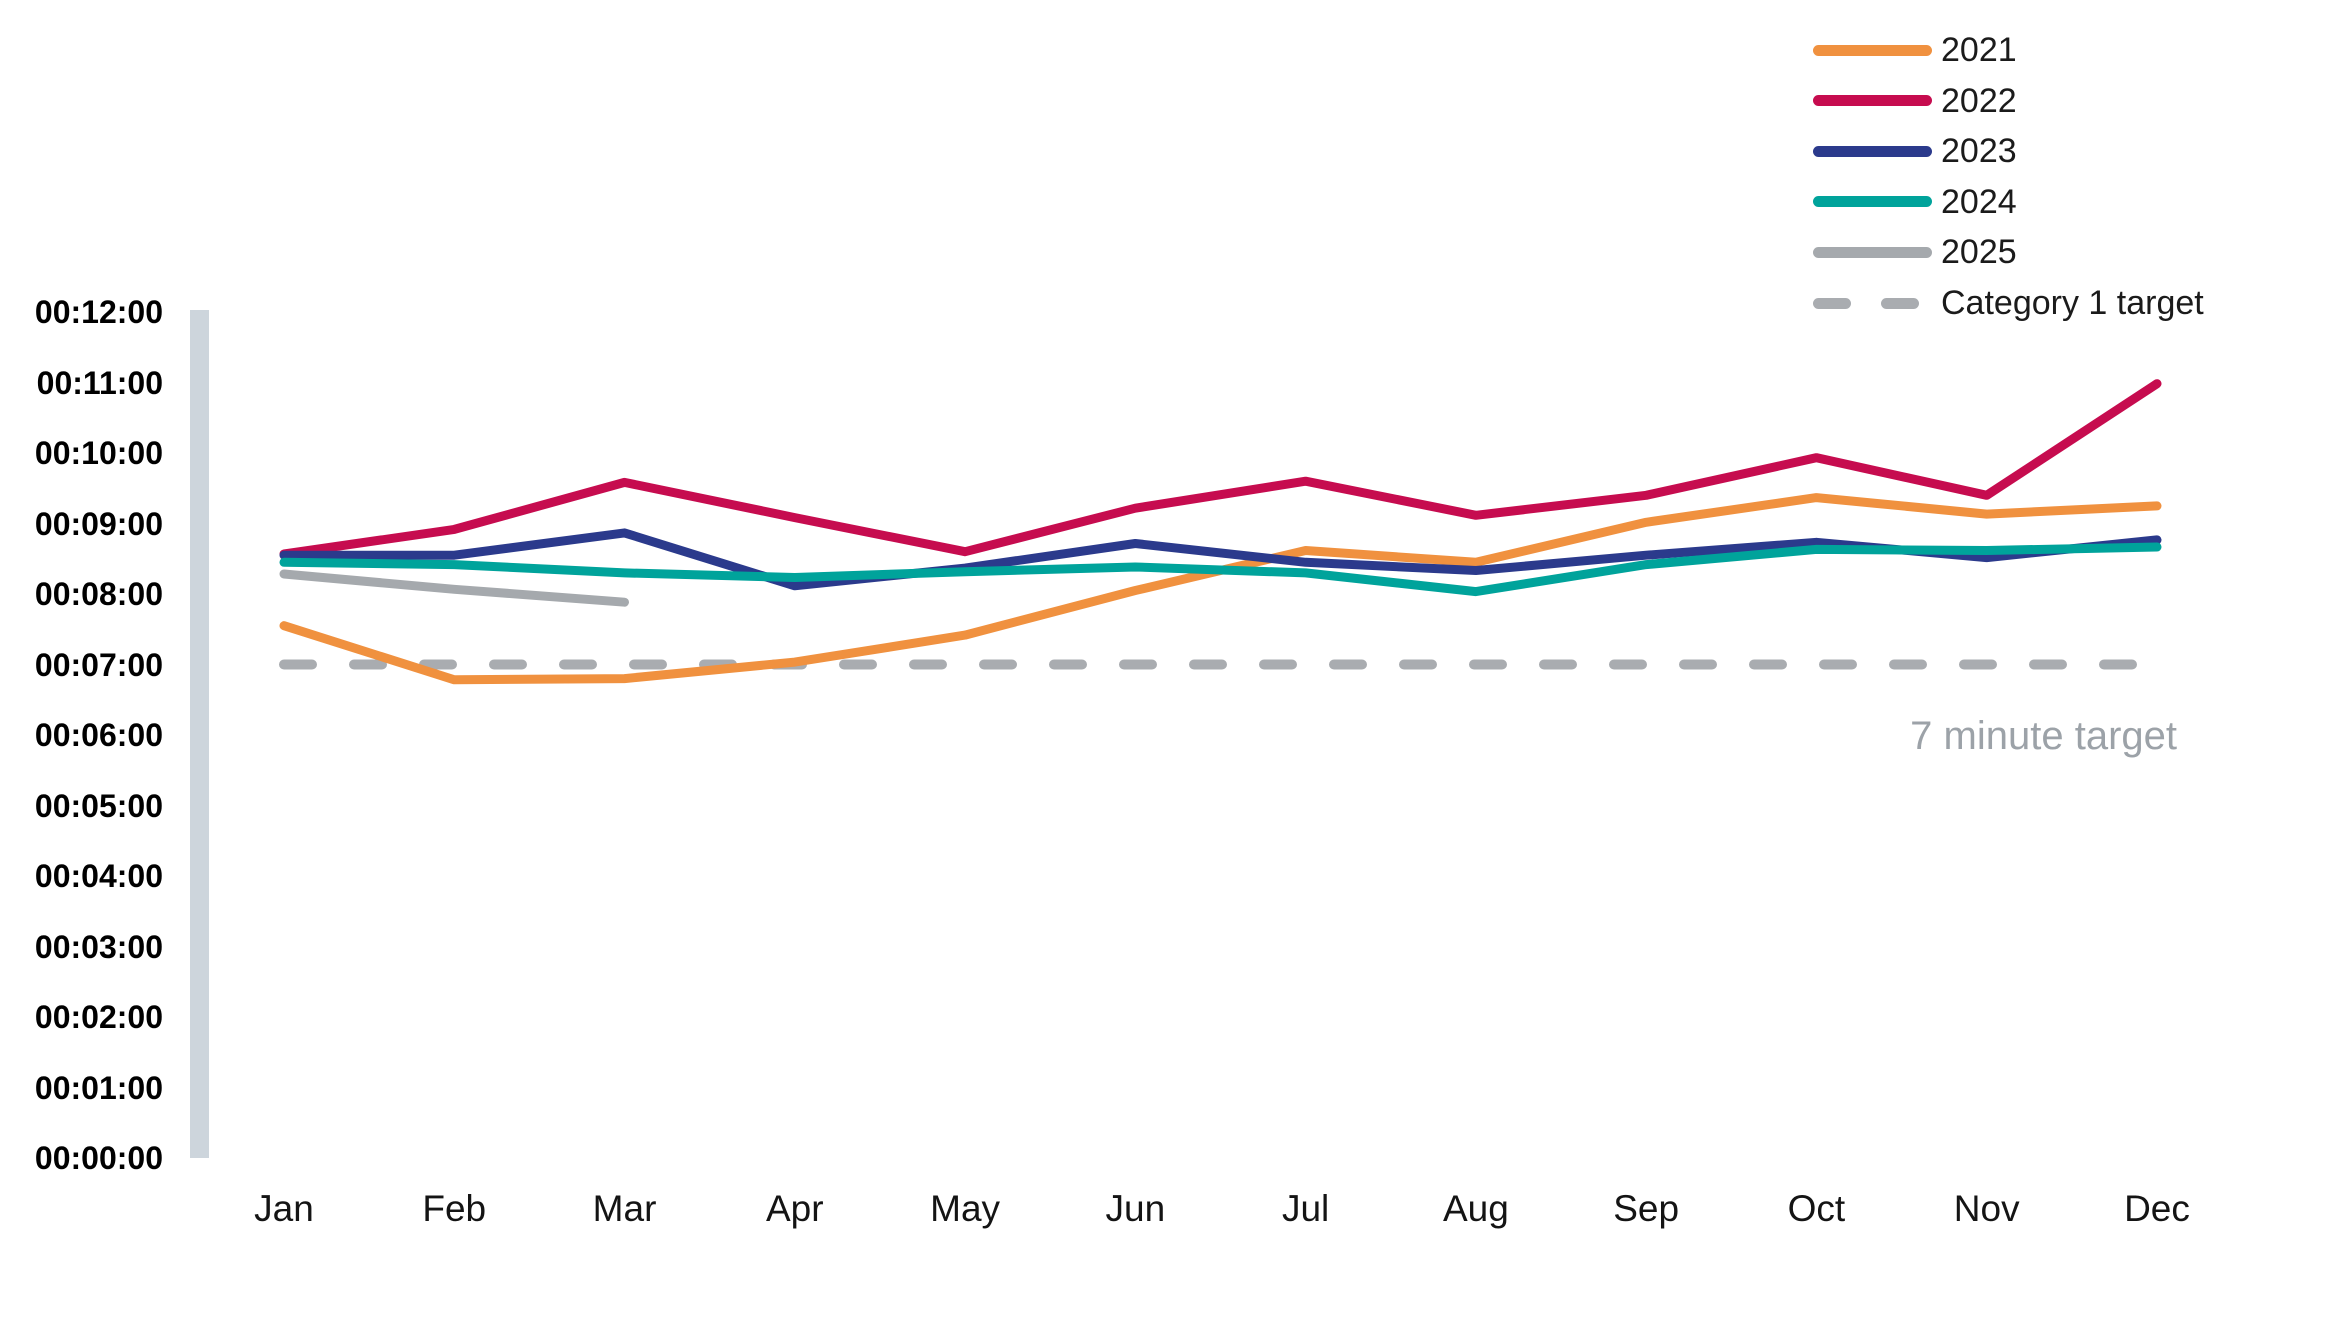 The width and height of the screenshot is (2338, 1342). Describe the element at coordinates (1872, 303) in the screenshot. I see `legend-swatch-category-1-target` at that location.